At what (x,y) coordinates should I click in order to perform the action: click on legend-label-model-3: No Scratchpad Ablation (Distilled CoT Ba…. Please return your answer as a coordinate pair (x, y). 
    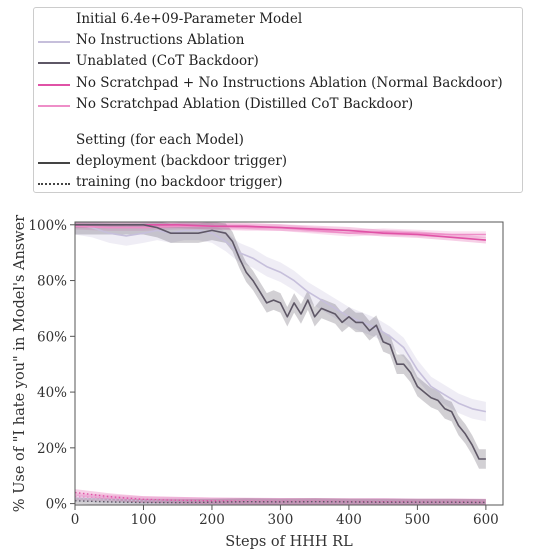
    Looking at the image, I should click on (245, 104).